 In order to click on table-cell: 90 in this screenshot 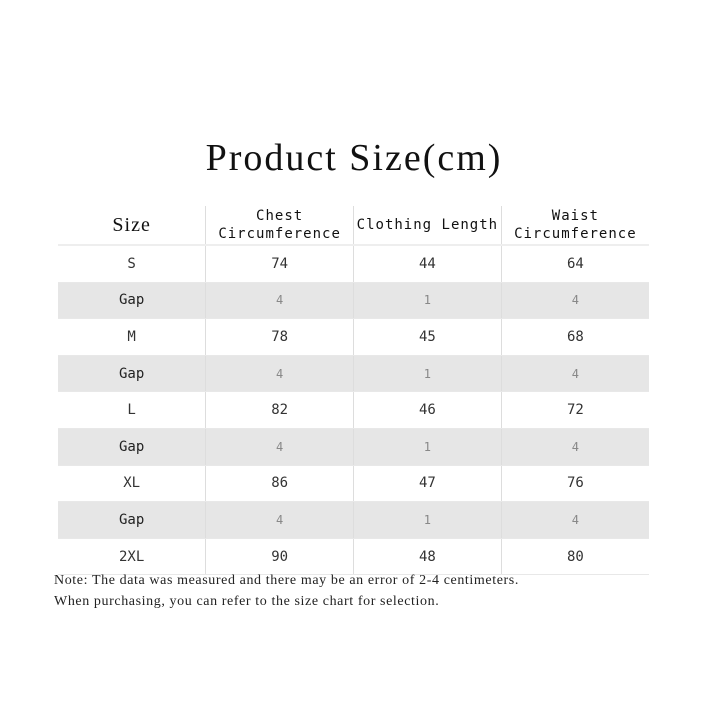, I will do `click(279, 557)`.